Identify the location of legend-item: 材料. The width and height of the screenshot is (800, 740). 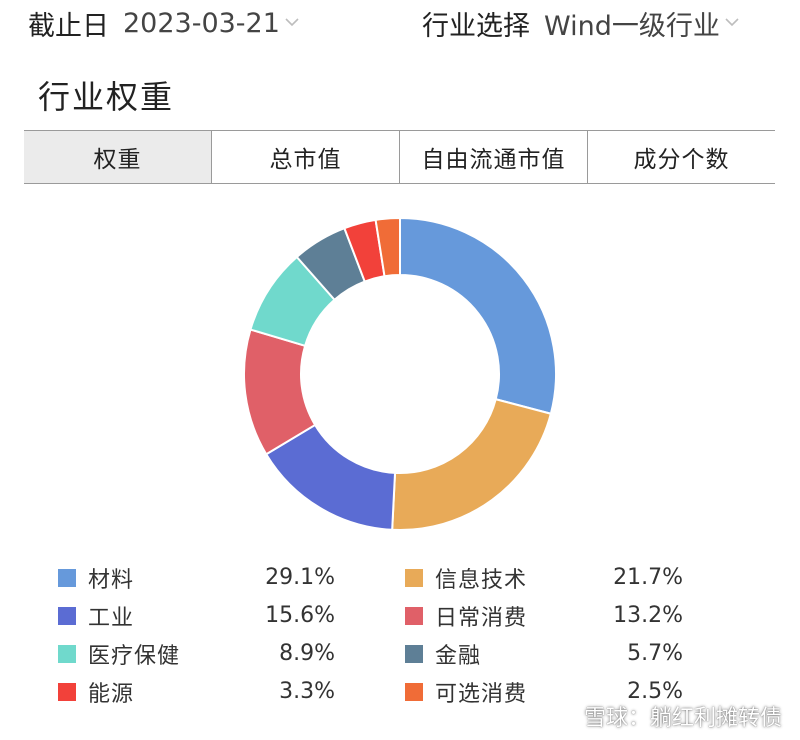
(96, 578).